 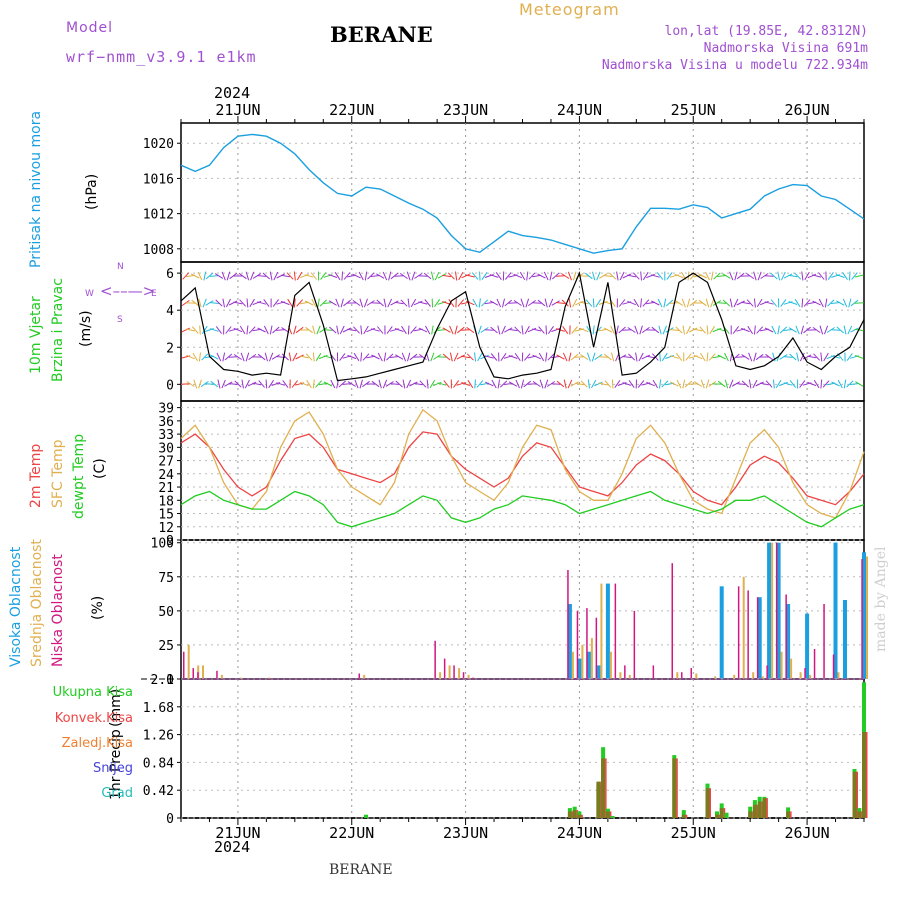 What do you see at coordinates (785, 48) in the screenshot?
I see `elevation-label: Nadmorska Visina 691m` at bounding box center [785, 48].